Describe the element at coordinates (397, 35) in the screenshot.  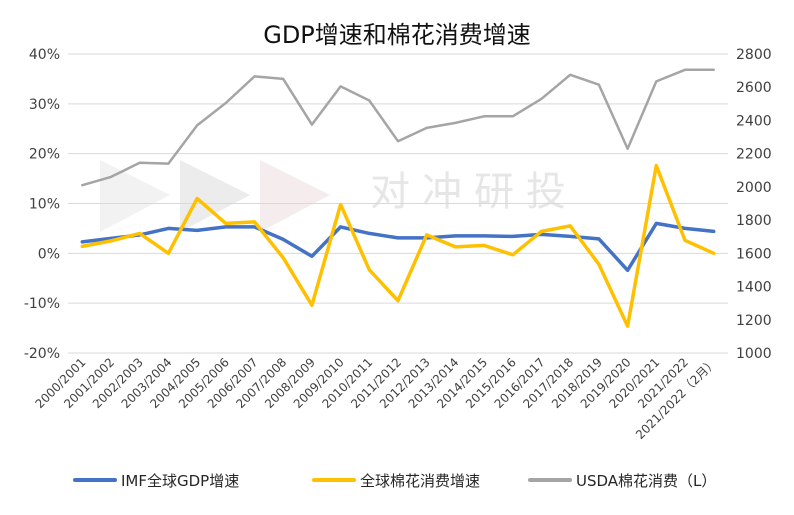
I see `chart-title: GDP增速和棉花消费增速` at that location.